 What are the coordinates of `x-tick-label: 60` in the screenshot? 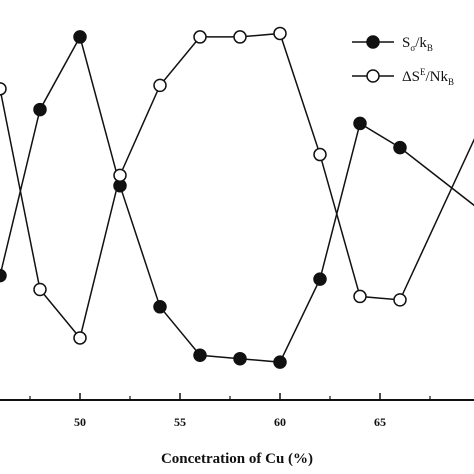 It's located at (280, 422).